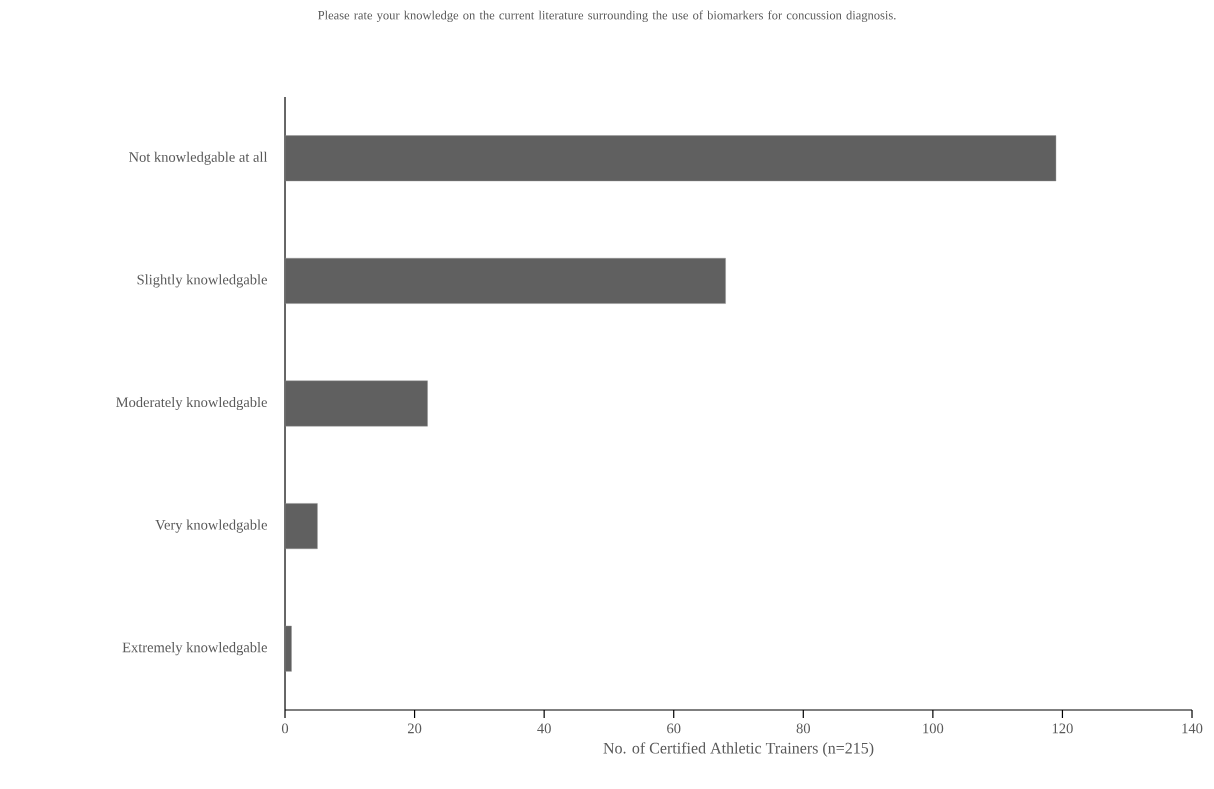 Image resolution: width=1214 pixels, height=789 pixels. Describe the element at coordinates (1192, 728) in the screenshot. I see `x-tick-label: 140` at that location.